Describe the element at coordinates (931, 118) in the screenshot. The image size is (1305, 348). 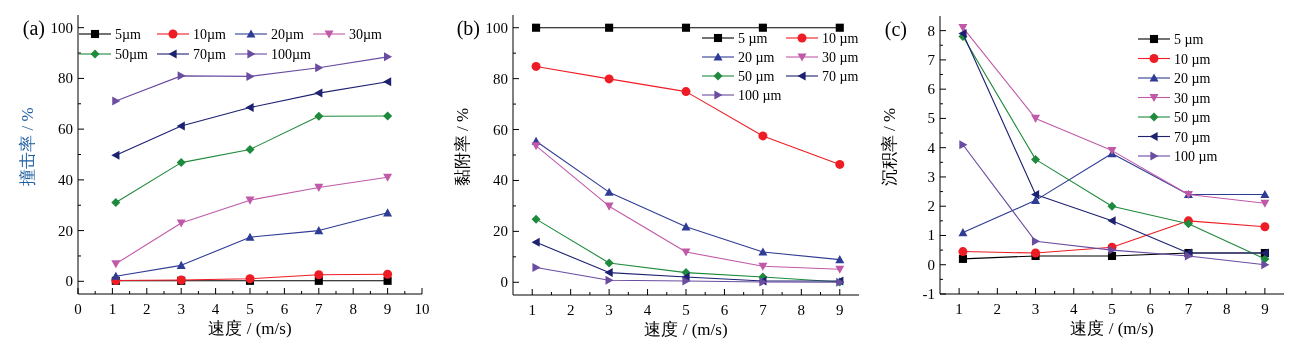
I see `y-tick-label: 5` at that location.